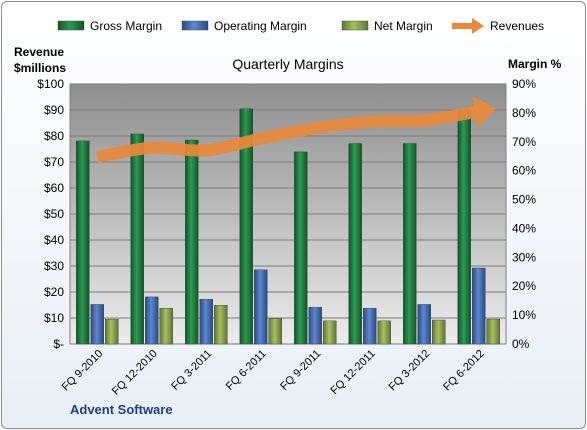 The width and height of the screenshot is (587, 430). Describe the element at coordinates (126, 26) in the screenshot. I see `legend-label: Gross Margin` at that location.